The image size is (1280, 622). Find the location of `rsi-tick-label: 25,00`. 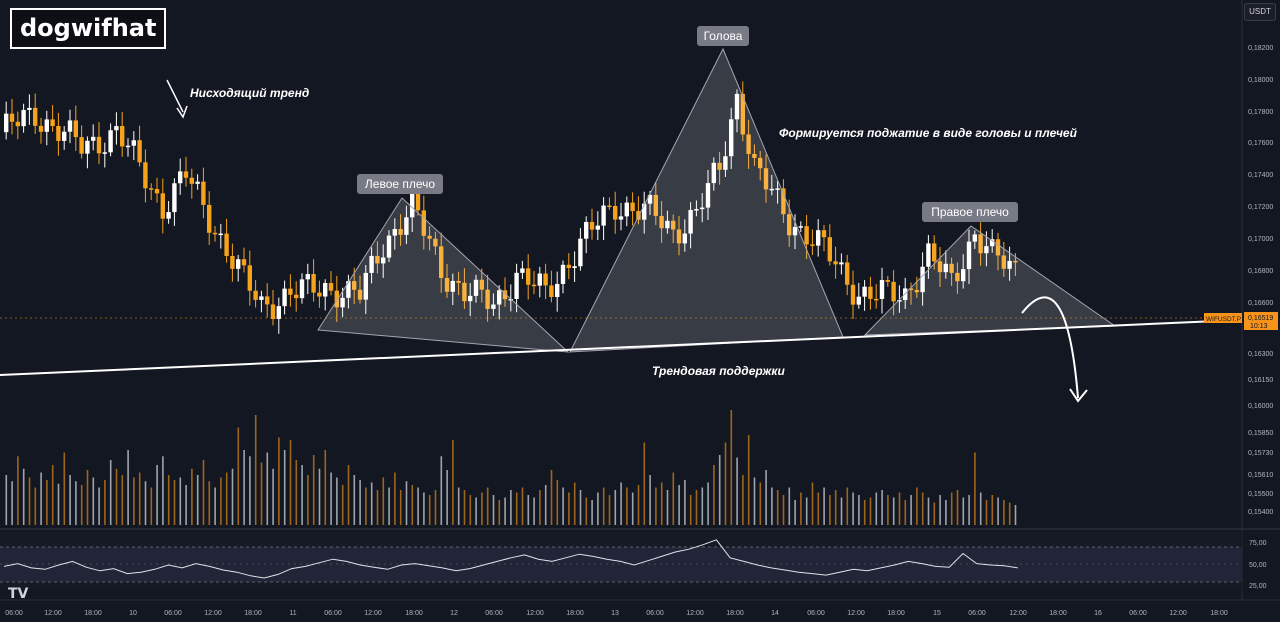

rsi-tick-label: 25,00 is located at coordinates (1258, 586).